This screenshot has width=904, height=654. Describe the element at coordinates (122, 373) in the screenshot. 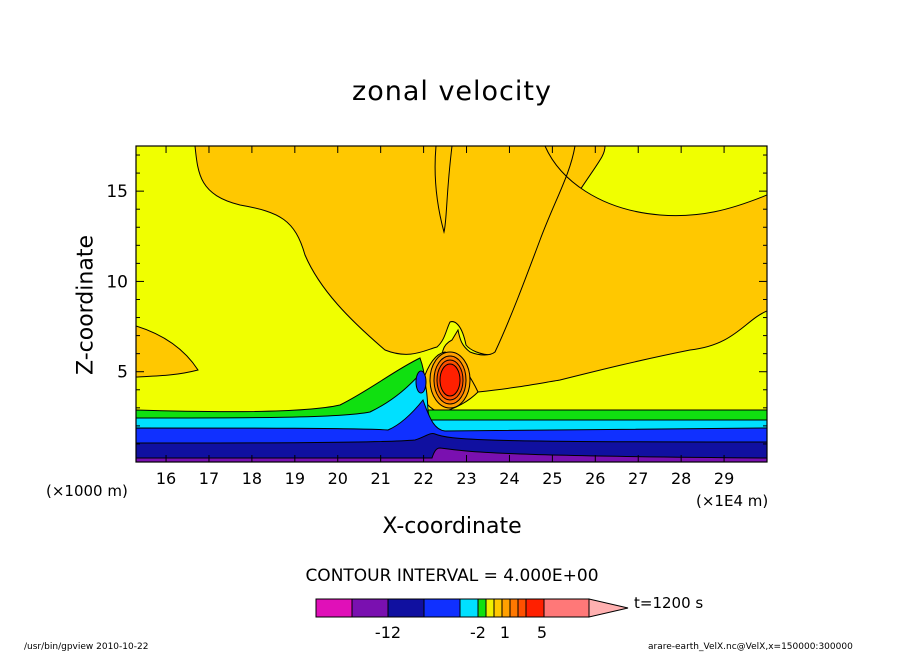

I see `y-tick-label: 5` at that location.